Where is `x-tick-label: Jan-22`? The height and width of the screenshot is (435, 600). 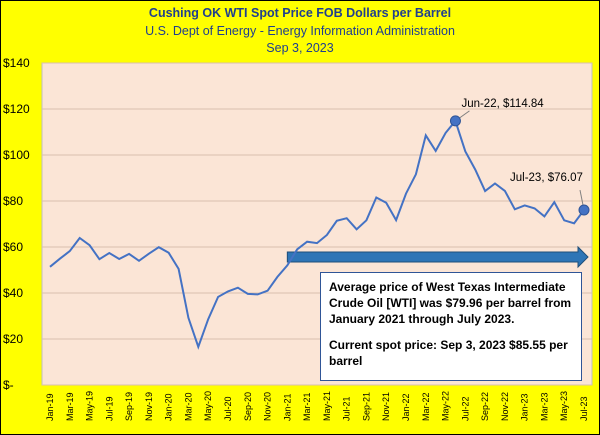
x-tick-label: Jan-22 is located at coordinates (406, 407).